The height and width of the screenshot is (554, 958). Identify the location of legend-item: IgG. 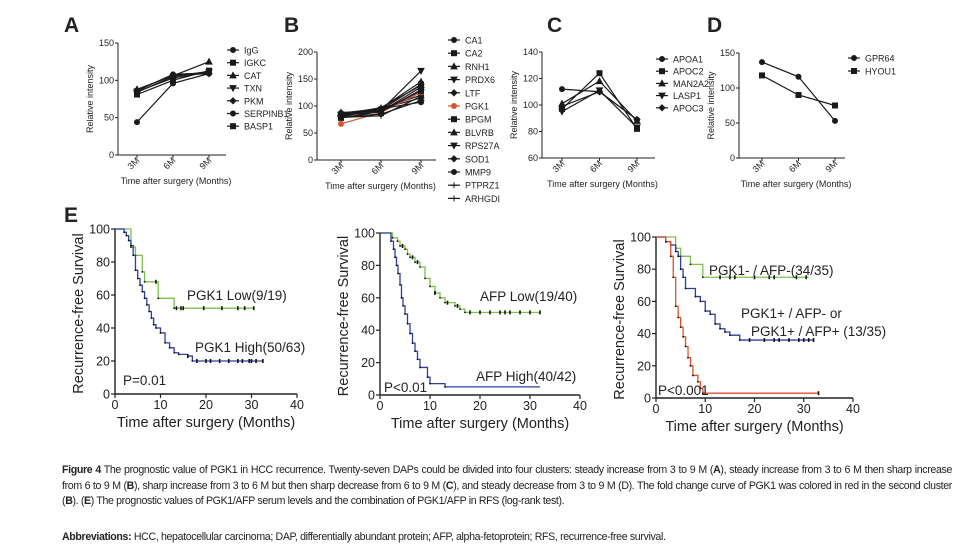
(243, 51).